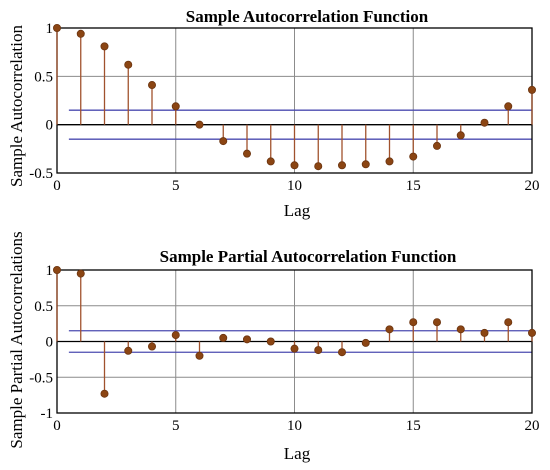 This screenshot has width=550, height=470. What do you see at coordinates (47, 414) in the screenshot?
I see `pacf-ytick-label: -1` at bounding box center [47, 414].